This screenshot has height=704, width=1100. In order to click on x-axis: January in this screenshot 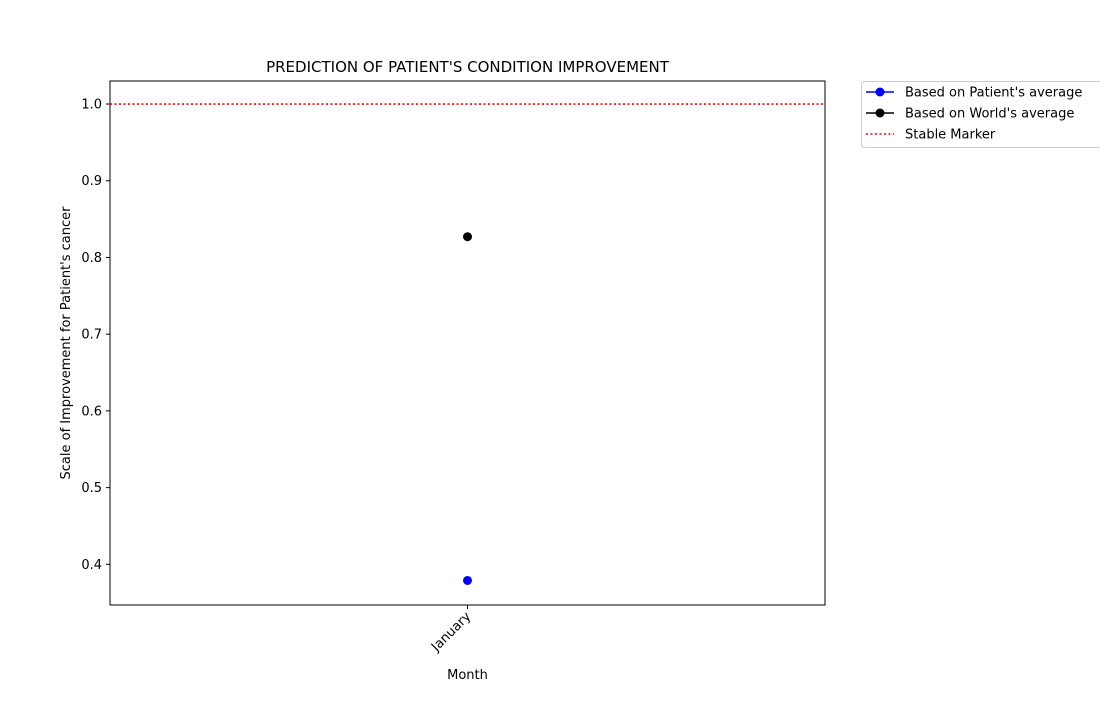, I will do `click(451, 630)`.